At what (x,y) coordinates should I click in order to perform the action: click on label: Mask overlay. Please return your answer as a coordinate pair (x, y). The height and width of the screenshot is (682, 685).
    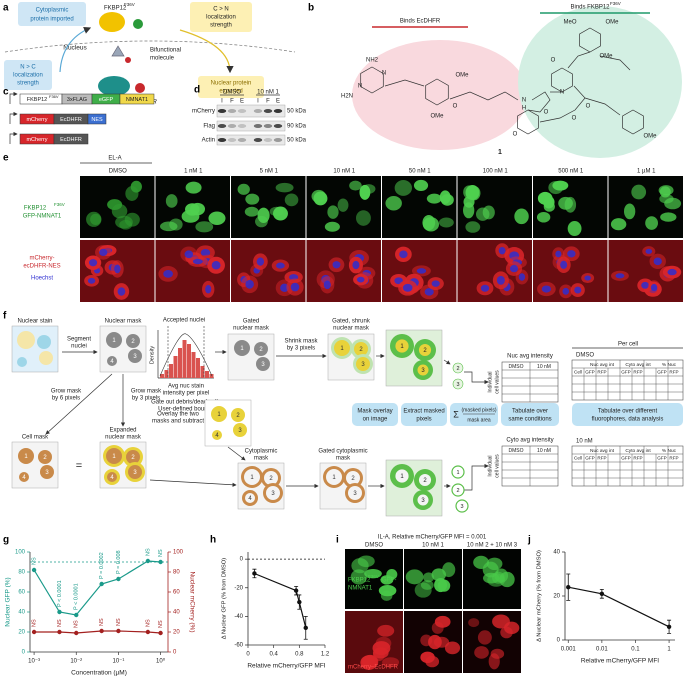
    Looking at the image, I should click on (374, 412).